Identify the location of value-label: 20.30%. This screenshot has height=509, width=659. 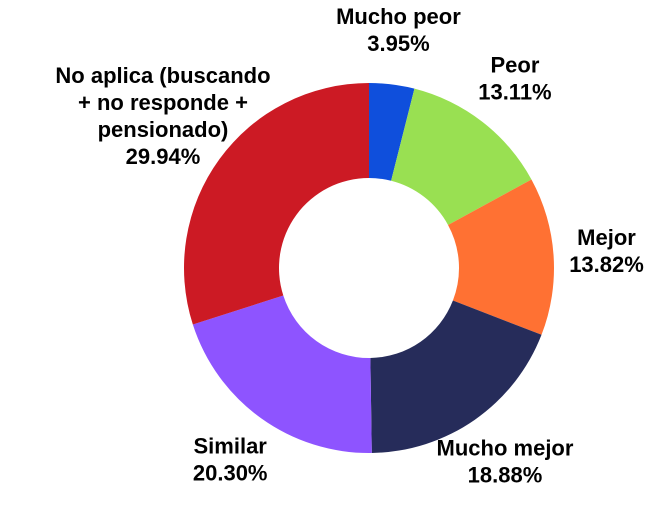
(230, 473).